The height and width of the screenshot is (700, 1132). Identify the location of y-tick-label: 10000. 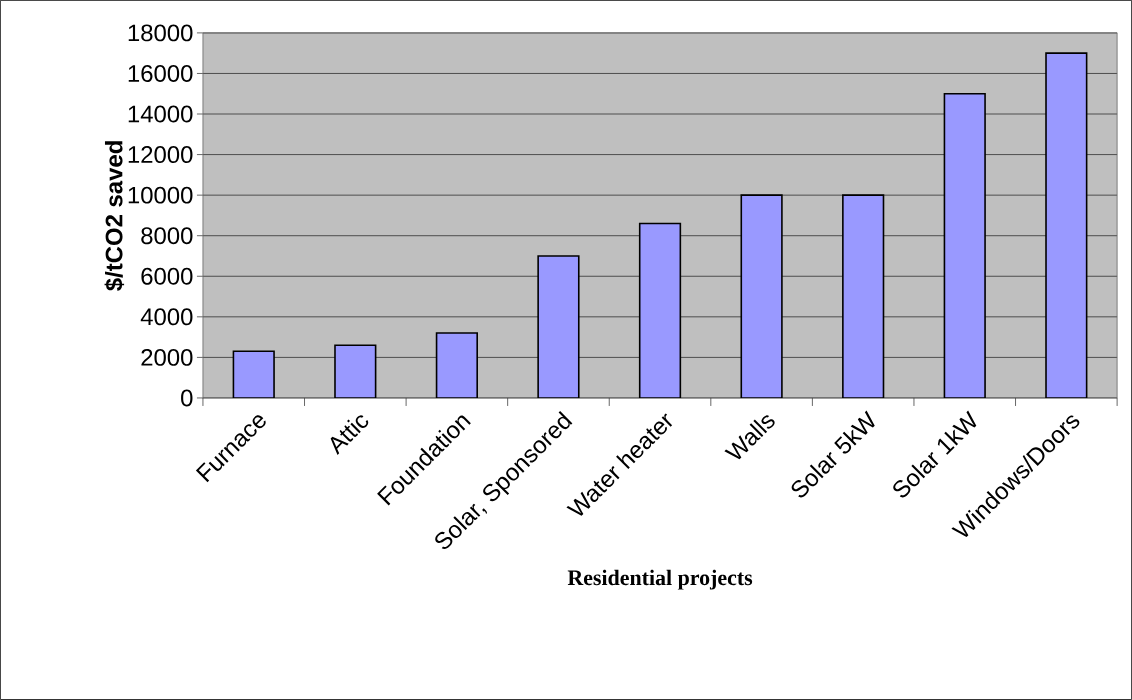
(160, 195).